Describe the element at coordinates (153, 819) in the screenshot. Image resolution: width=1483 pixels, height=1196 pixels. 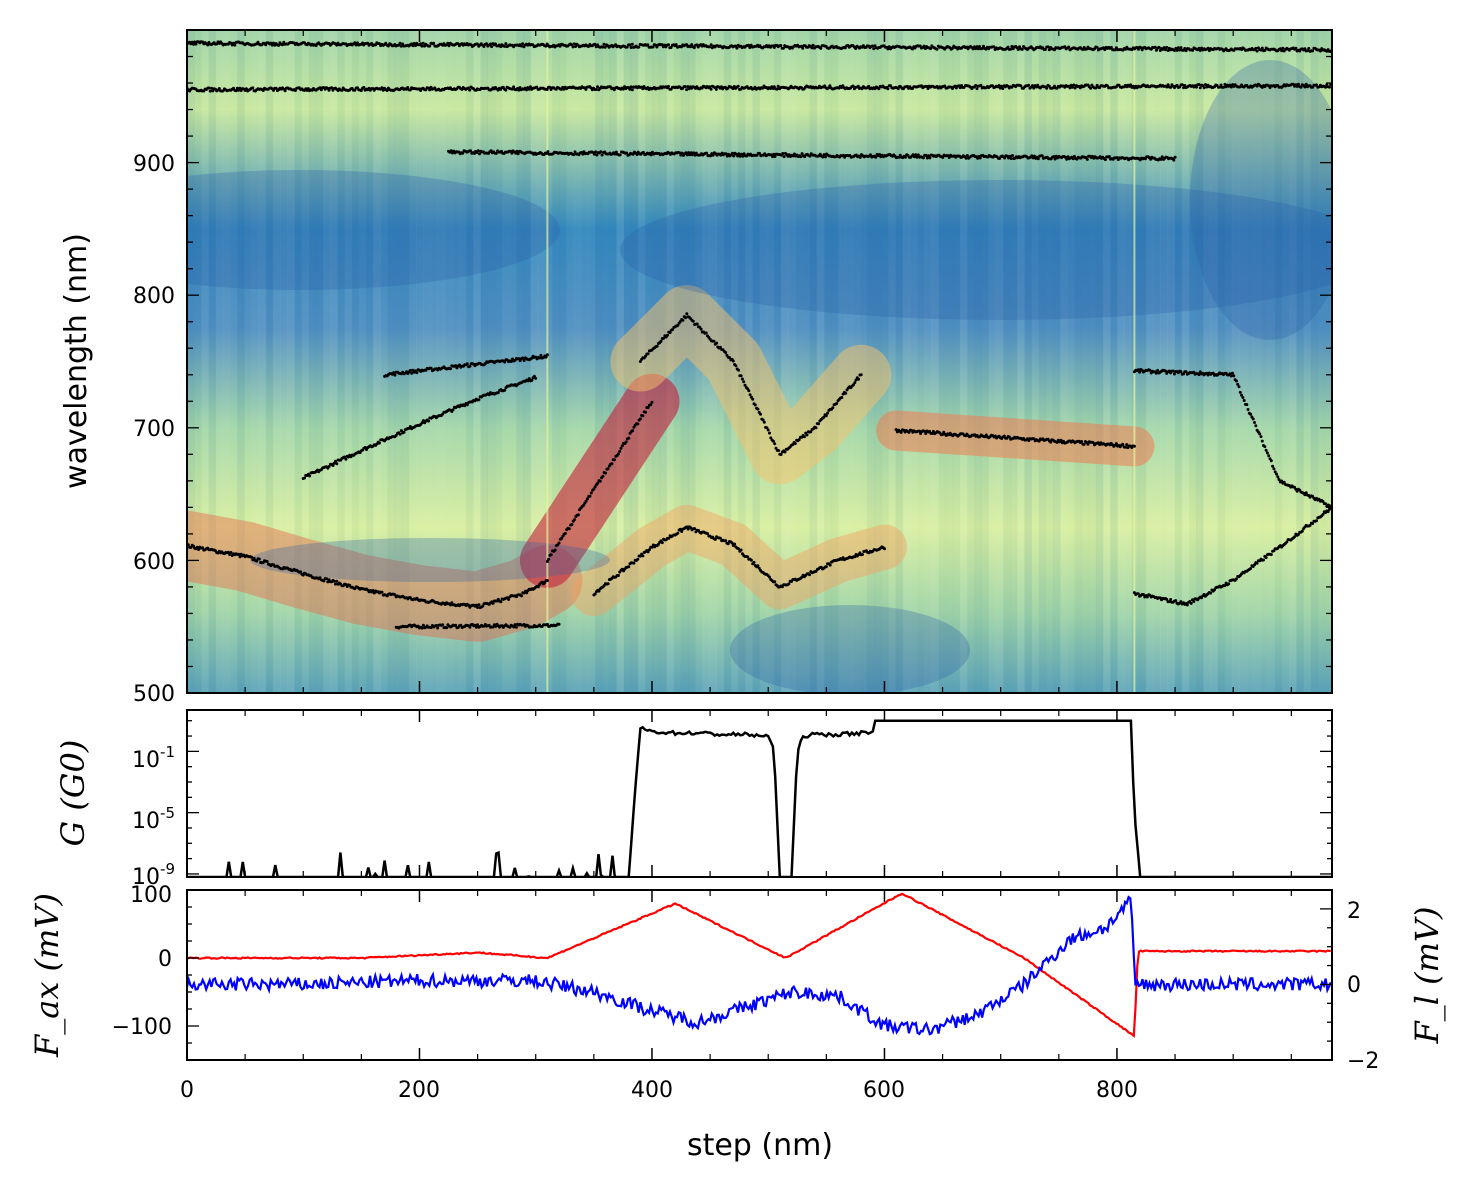
I see `g-tick-1e-5: 10-5` at that location.